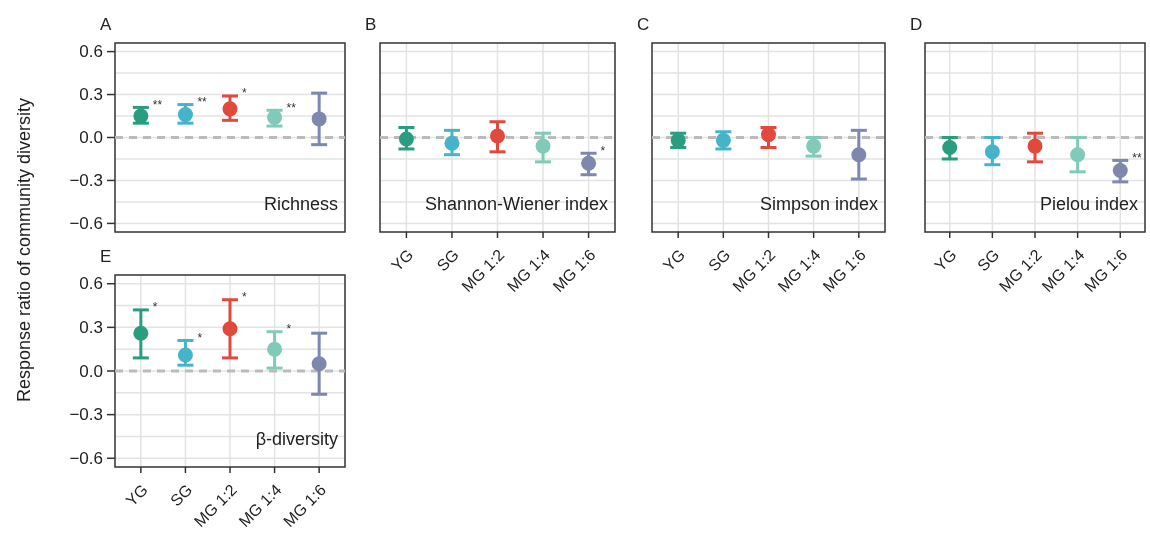  I want to click on y-axis-title: Response ratio of community diversity, so click(24, 250).